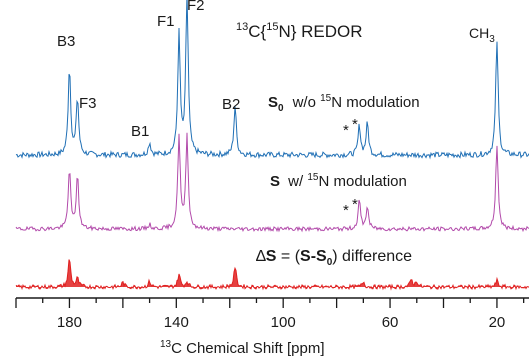 The image size is (529, 357). What do you see at coordinates (390, 322) in the screenshot?
I see `x-tick-label: 60` at bounding box center [390, 322].